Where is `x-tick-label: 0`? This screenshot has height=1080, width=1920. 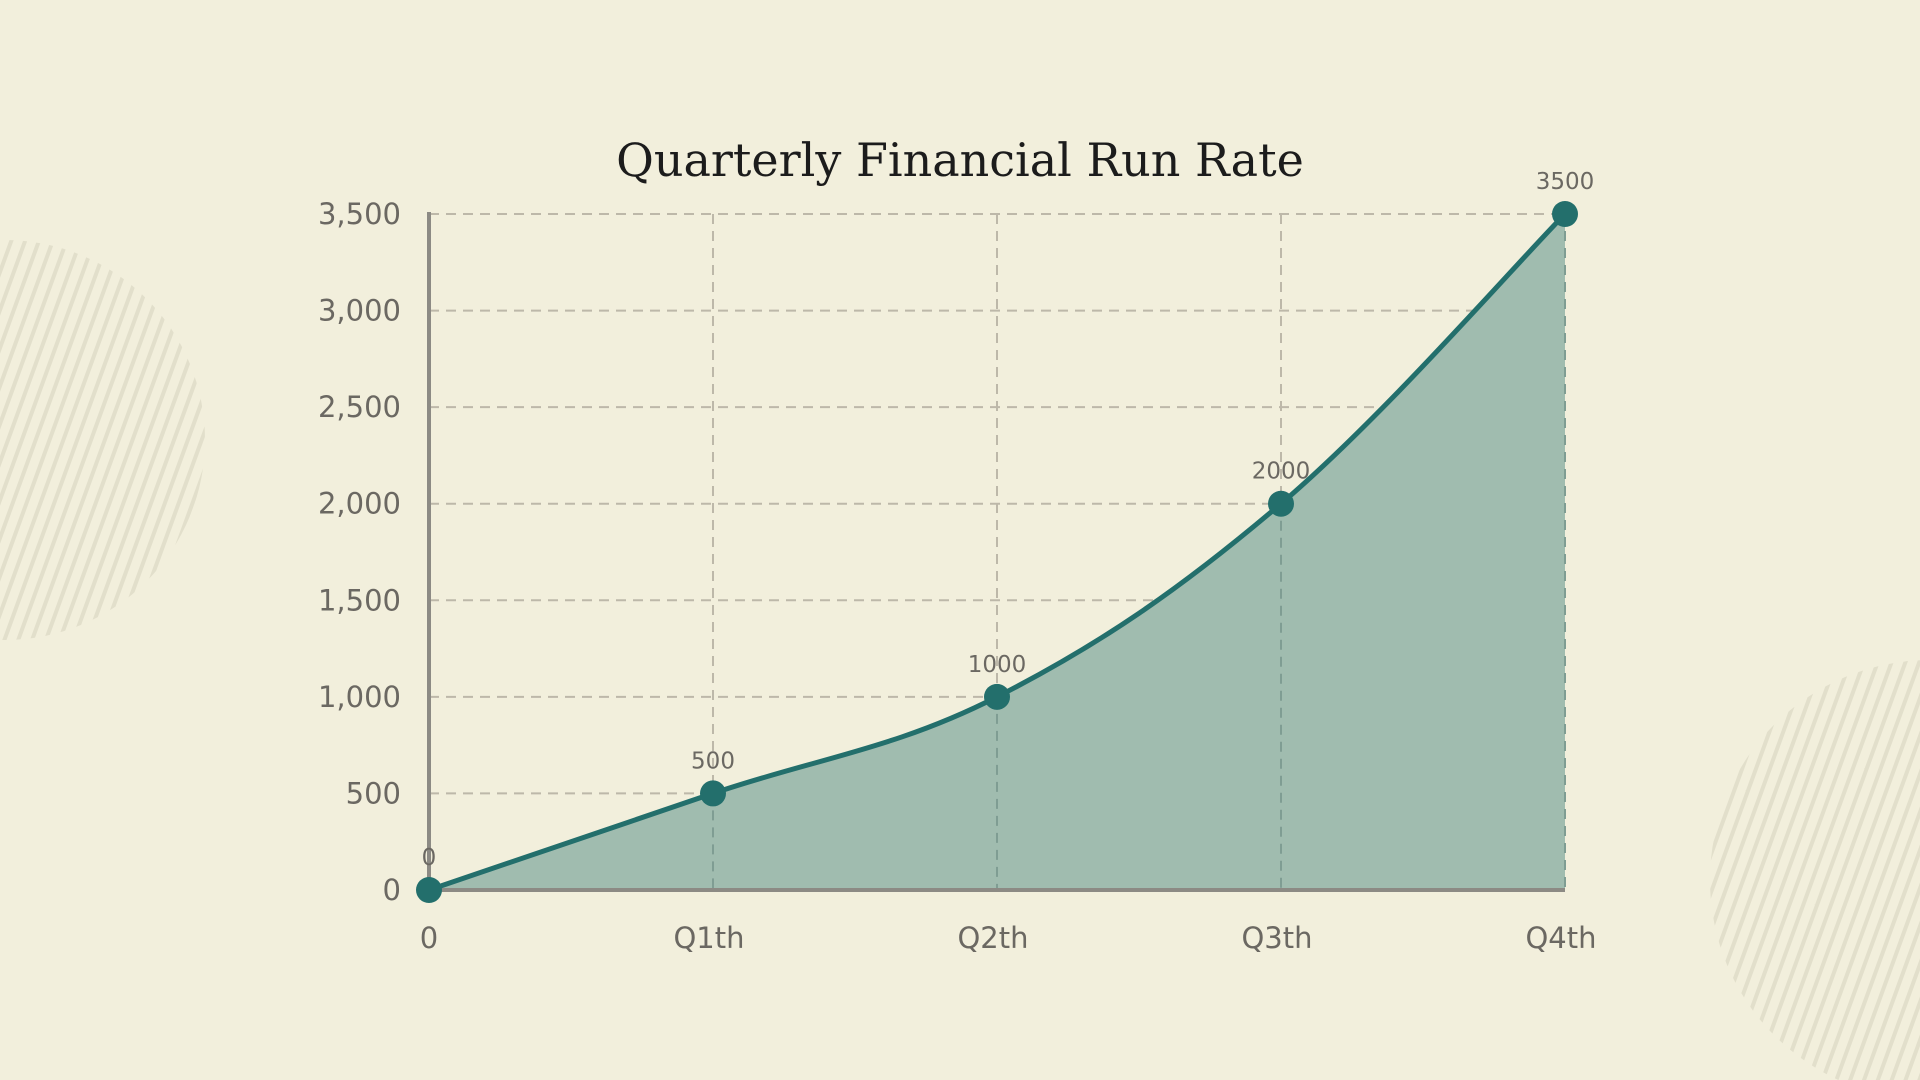 x-tick-label: 0 is located at coordinates (429, 938).